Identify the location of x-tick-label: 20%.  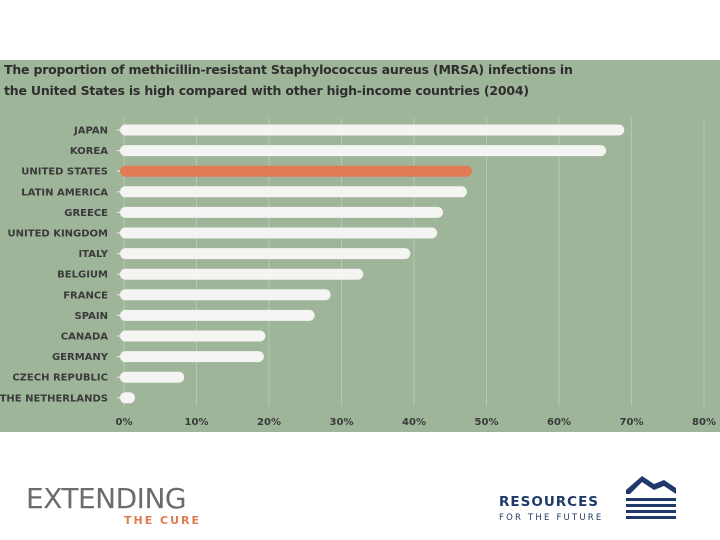
(269, 422).